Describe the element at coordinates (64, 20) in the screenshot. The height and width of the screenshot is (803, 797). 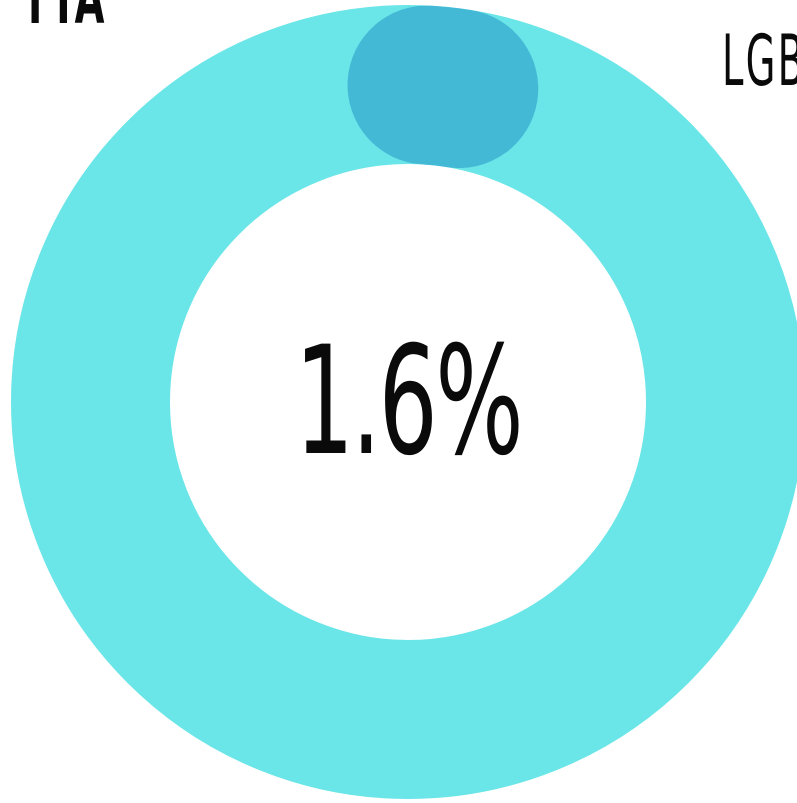
I see `left-label: TTA` at that location.